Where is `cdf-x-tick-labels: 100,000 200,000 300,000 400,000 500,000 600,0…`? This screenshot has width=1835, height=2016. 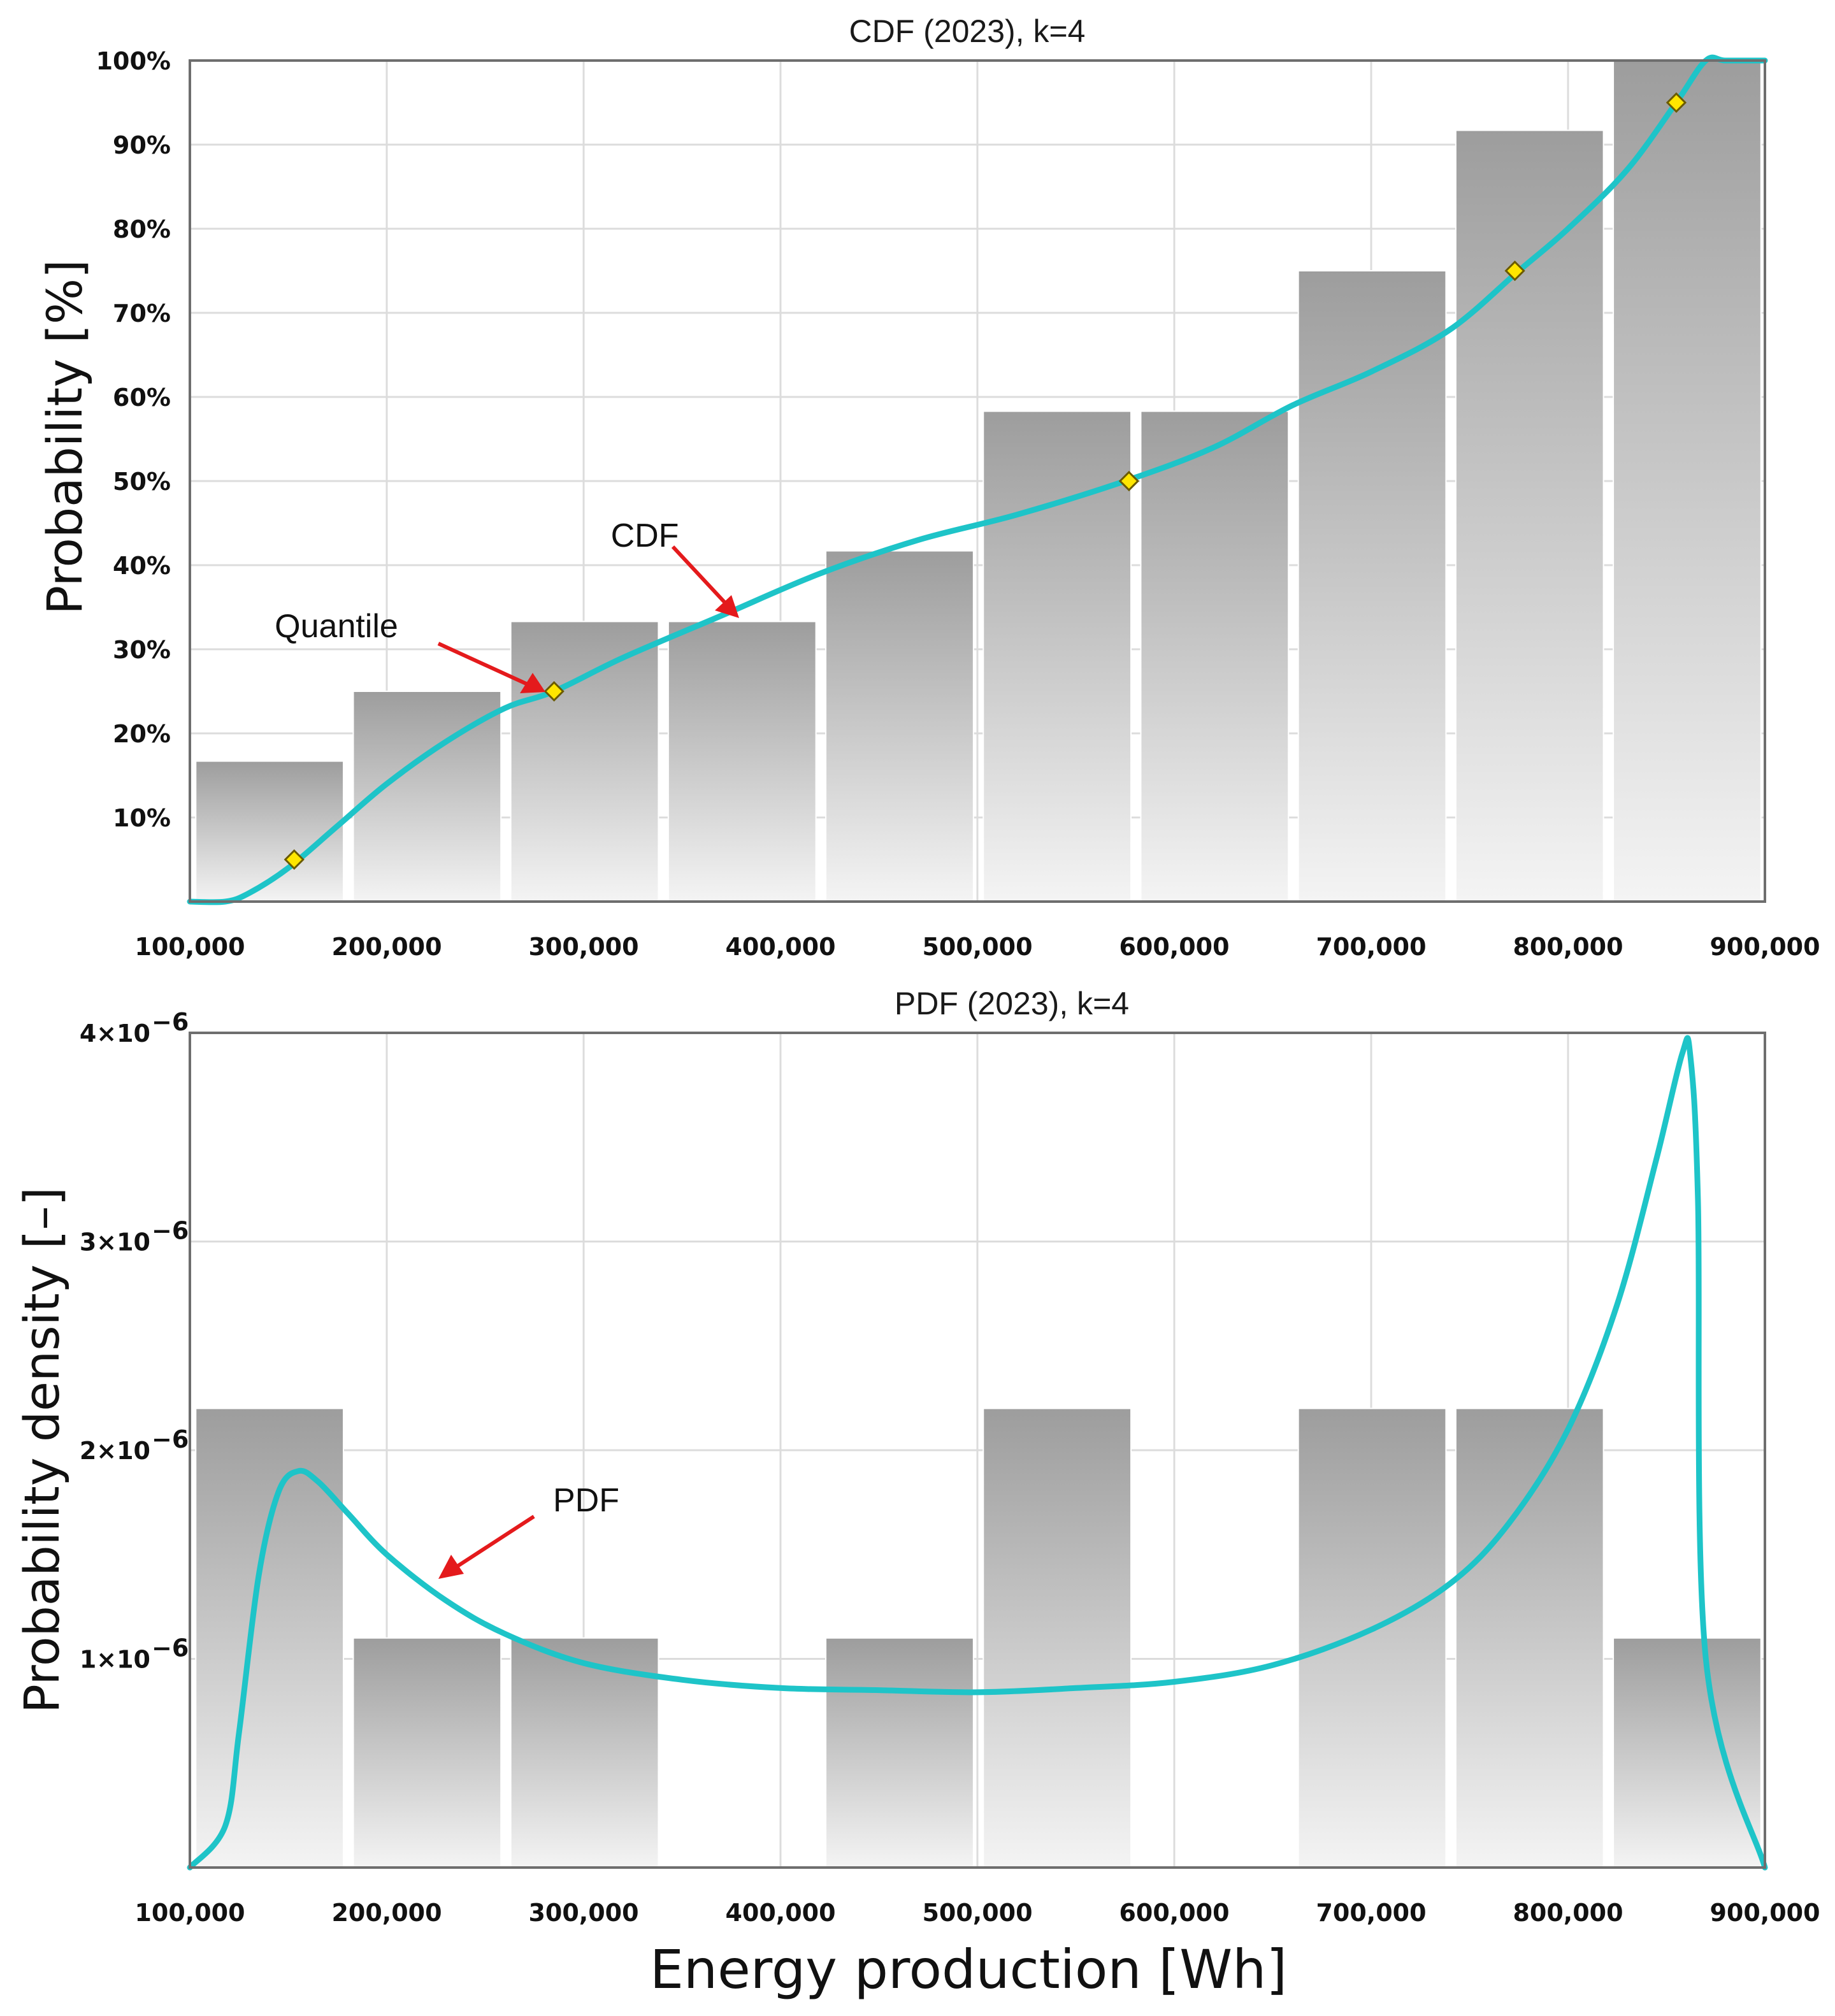
cdf-x-tick-labels: 100,000 200,000 300,000 400,000 500,000 600,0… is located at coordinates (977, 947).